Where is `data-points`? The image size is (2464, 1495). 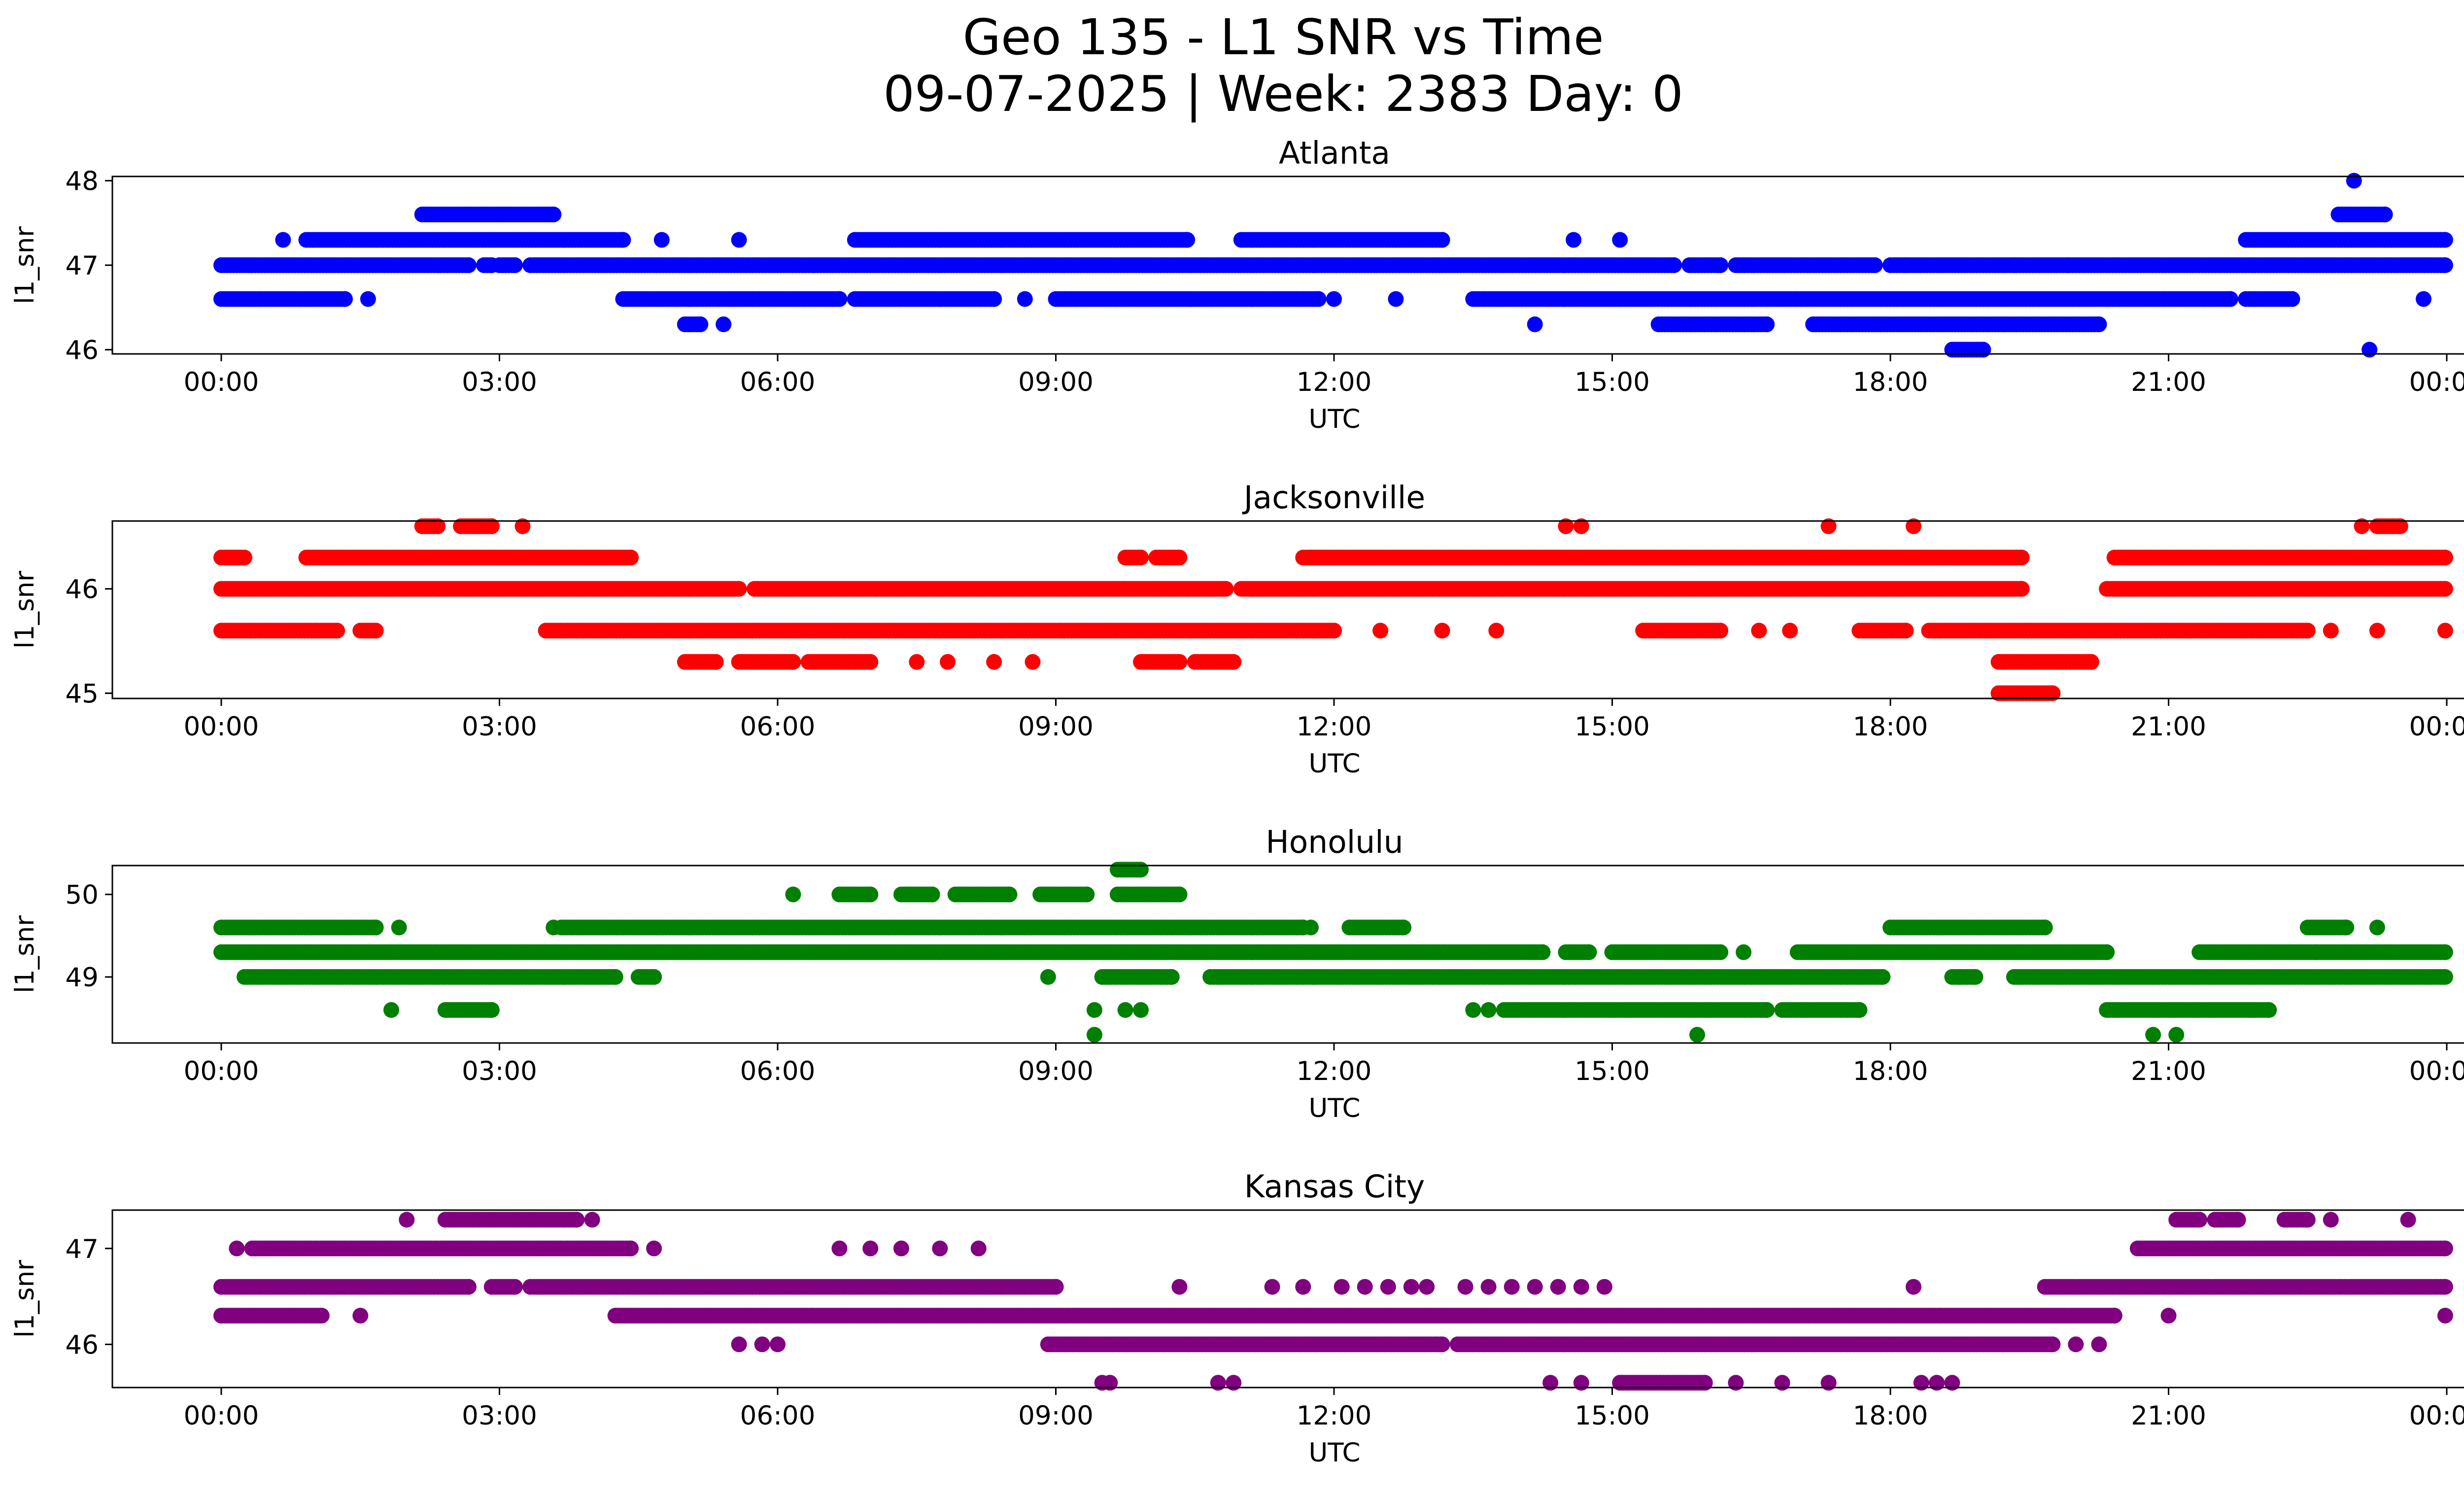 data-points is located at coordinates (1333, 265).